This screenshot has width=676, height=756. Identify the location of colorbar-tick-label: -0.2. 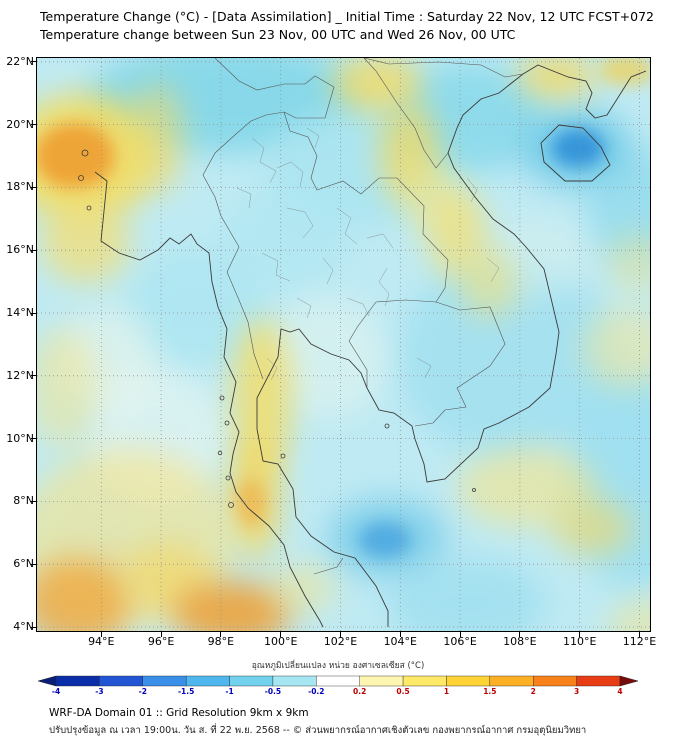
(316, 691).